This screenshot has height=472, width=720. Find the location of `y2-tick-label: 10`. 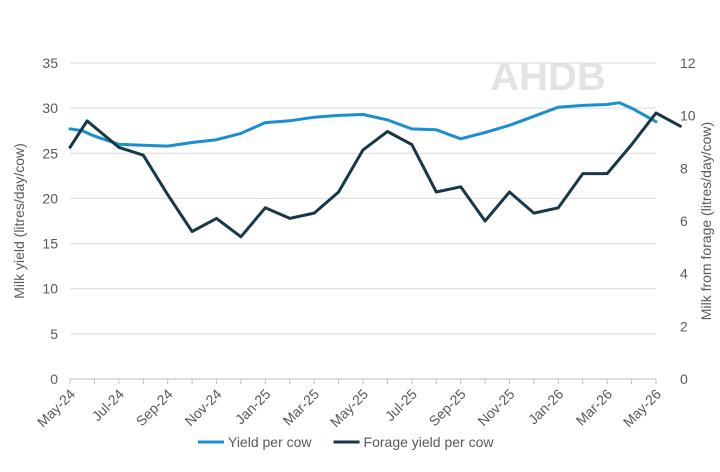

y2-tick-label: 10 is located at coordinates (688, 116).